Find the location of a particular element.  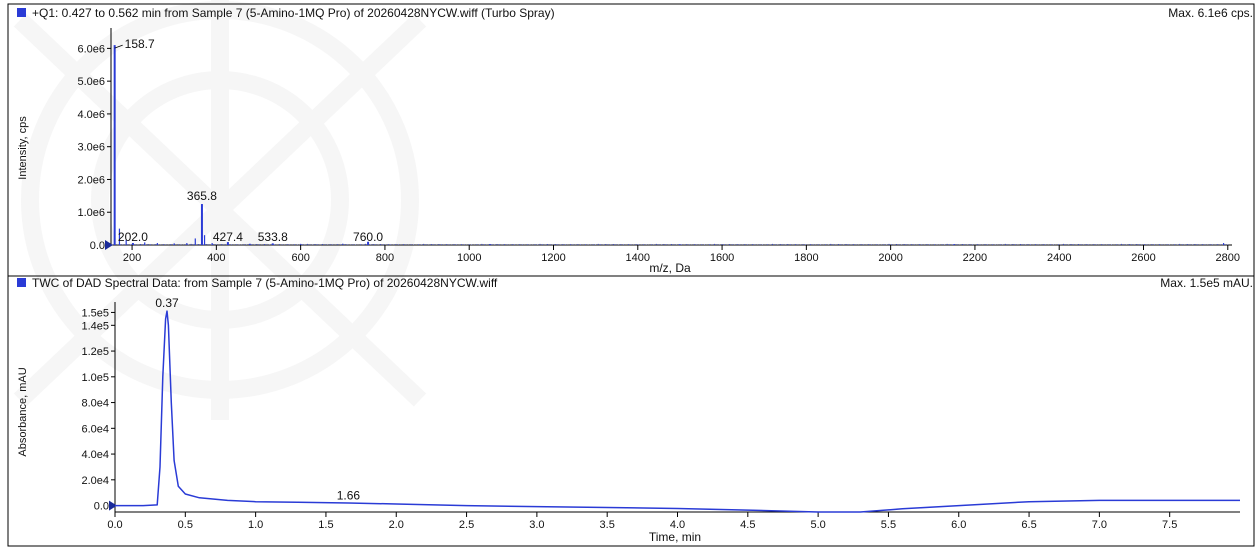

y-tick-label: 6.0e6 is located at coordinates (91, 49).